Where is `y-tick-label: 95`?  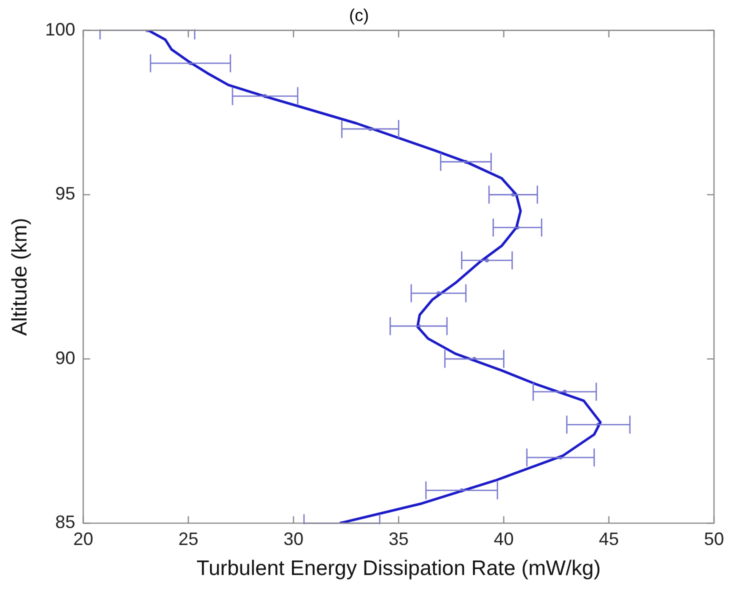 y-tick-label: 95 is located at coordinates (65, 194).